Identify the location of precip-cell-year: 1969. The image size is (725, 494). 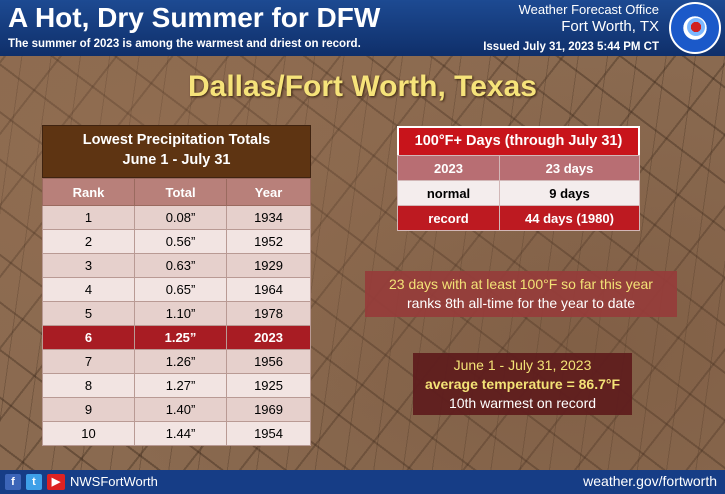
(268, 409).